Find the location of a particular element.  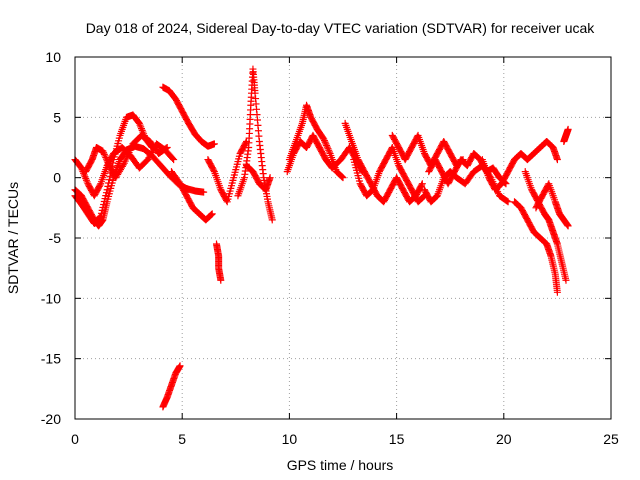

y-tick-labels: -20 -15 -10 -5 0 5 10 is located at coordinates (51, 238).